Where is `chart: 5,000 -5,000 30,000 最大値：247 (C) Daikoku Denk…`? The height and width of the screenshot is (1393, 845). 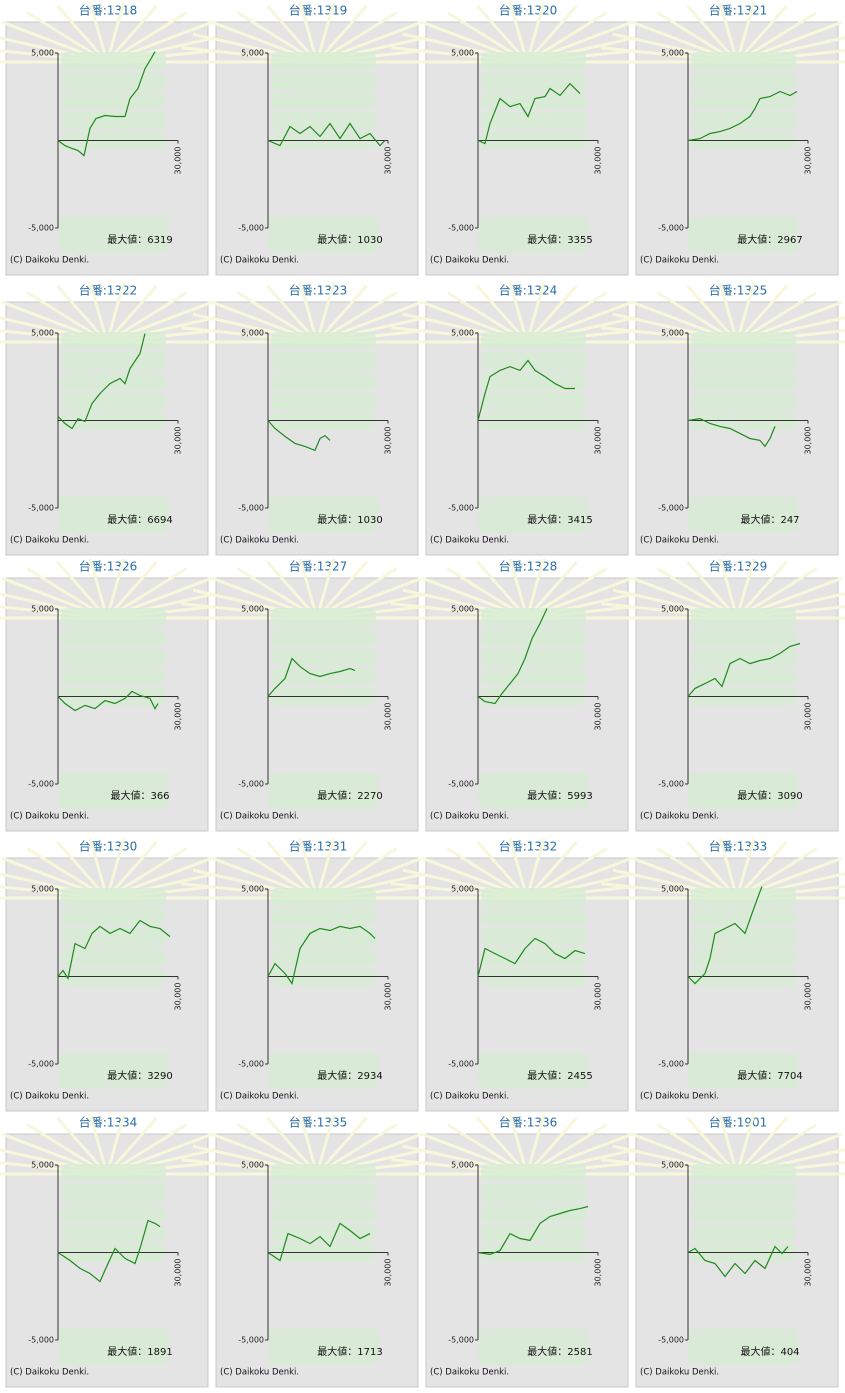 chart: 5,000 -5,000 30,000 最大値：247 (C) Daikoku Denk… is located at coordinates (721, 419).